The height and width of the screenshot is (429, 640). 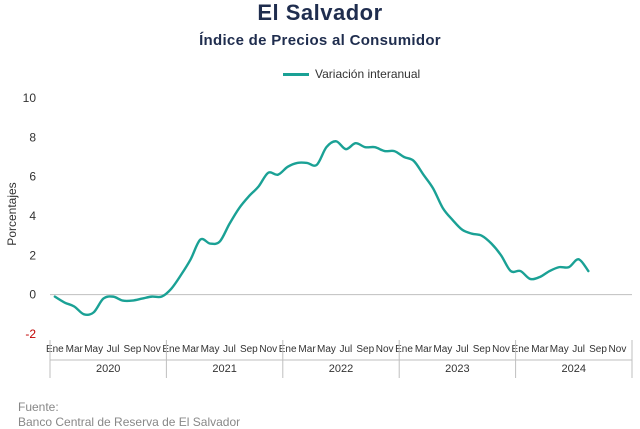 What do you see at coordinates (30, 334) in the screenshot?
I see `y-tick-label: -2` at bounding box center [30, 334].